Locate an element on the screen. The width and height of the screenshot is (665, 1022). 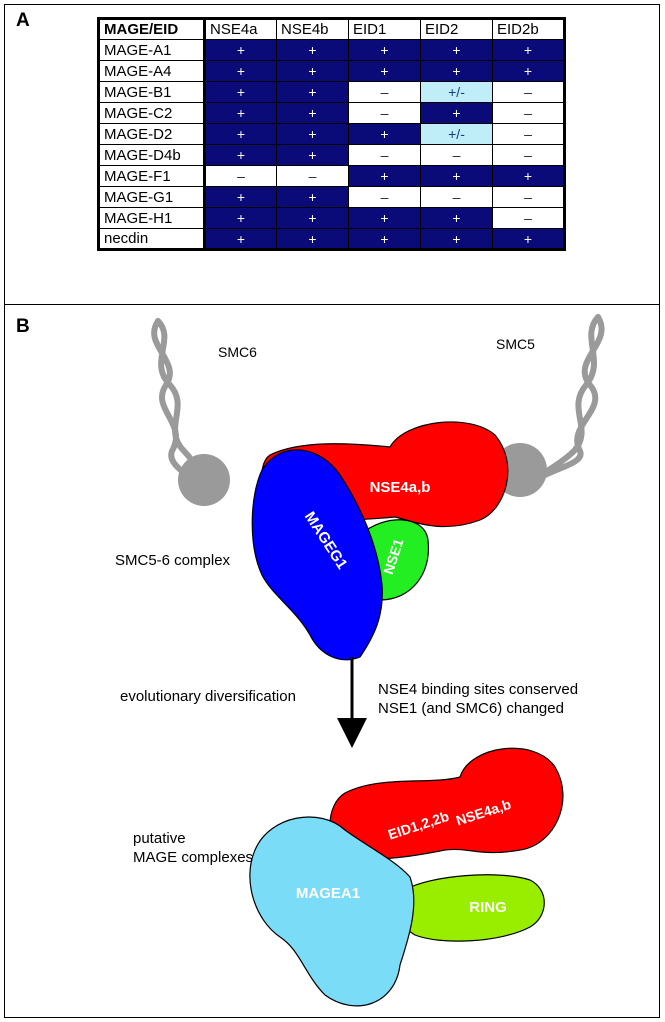
putative-label-1: putative is located at coordinates (159, 838).